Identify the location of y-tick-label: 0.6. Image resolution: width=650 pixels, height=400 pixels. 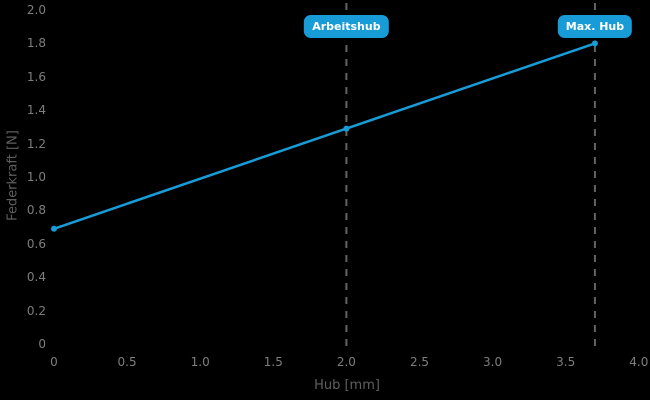
(36, 243).